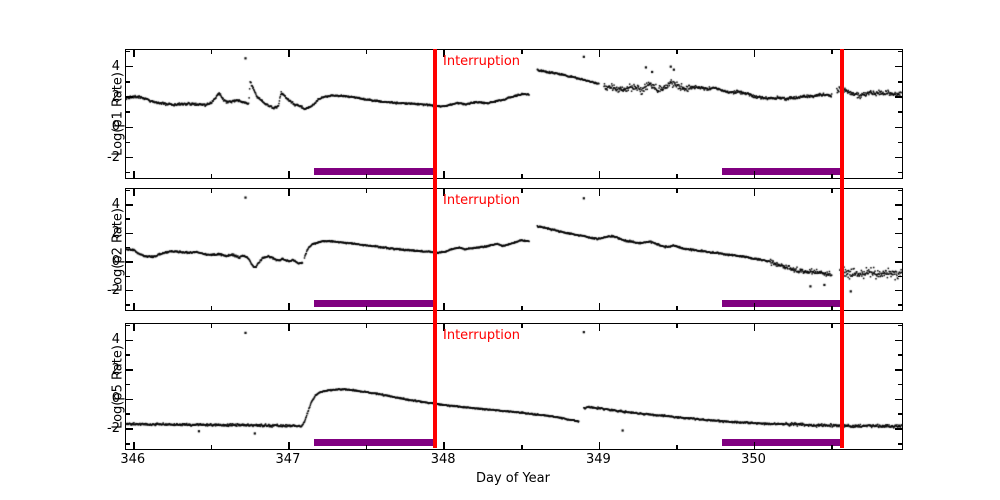  Describe the element at coordinates (753, 459) in the screenshot. I see `x-tick-label: 350` at that location.